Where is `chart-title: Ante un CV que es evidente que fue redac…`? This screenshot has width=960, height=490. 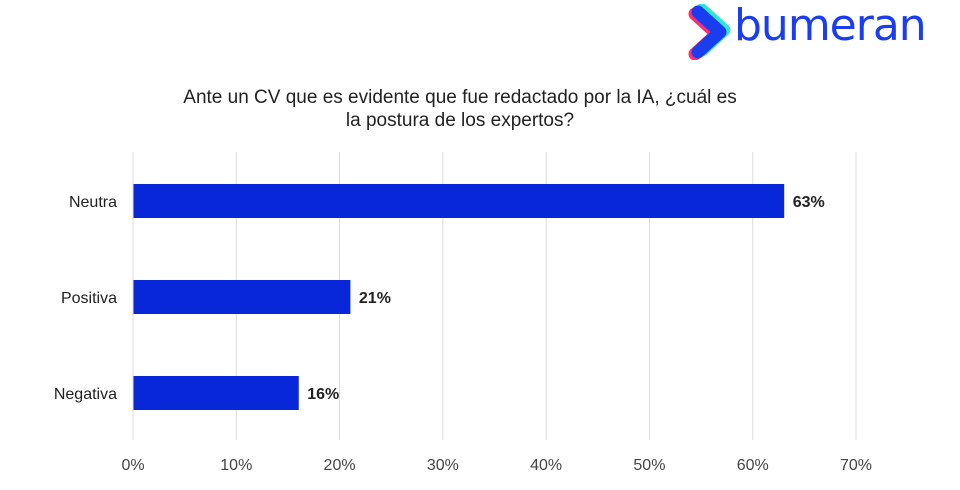
chart-title: Ante un CV que es evidente que fue redac… is located at coordinates (460, 109).